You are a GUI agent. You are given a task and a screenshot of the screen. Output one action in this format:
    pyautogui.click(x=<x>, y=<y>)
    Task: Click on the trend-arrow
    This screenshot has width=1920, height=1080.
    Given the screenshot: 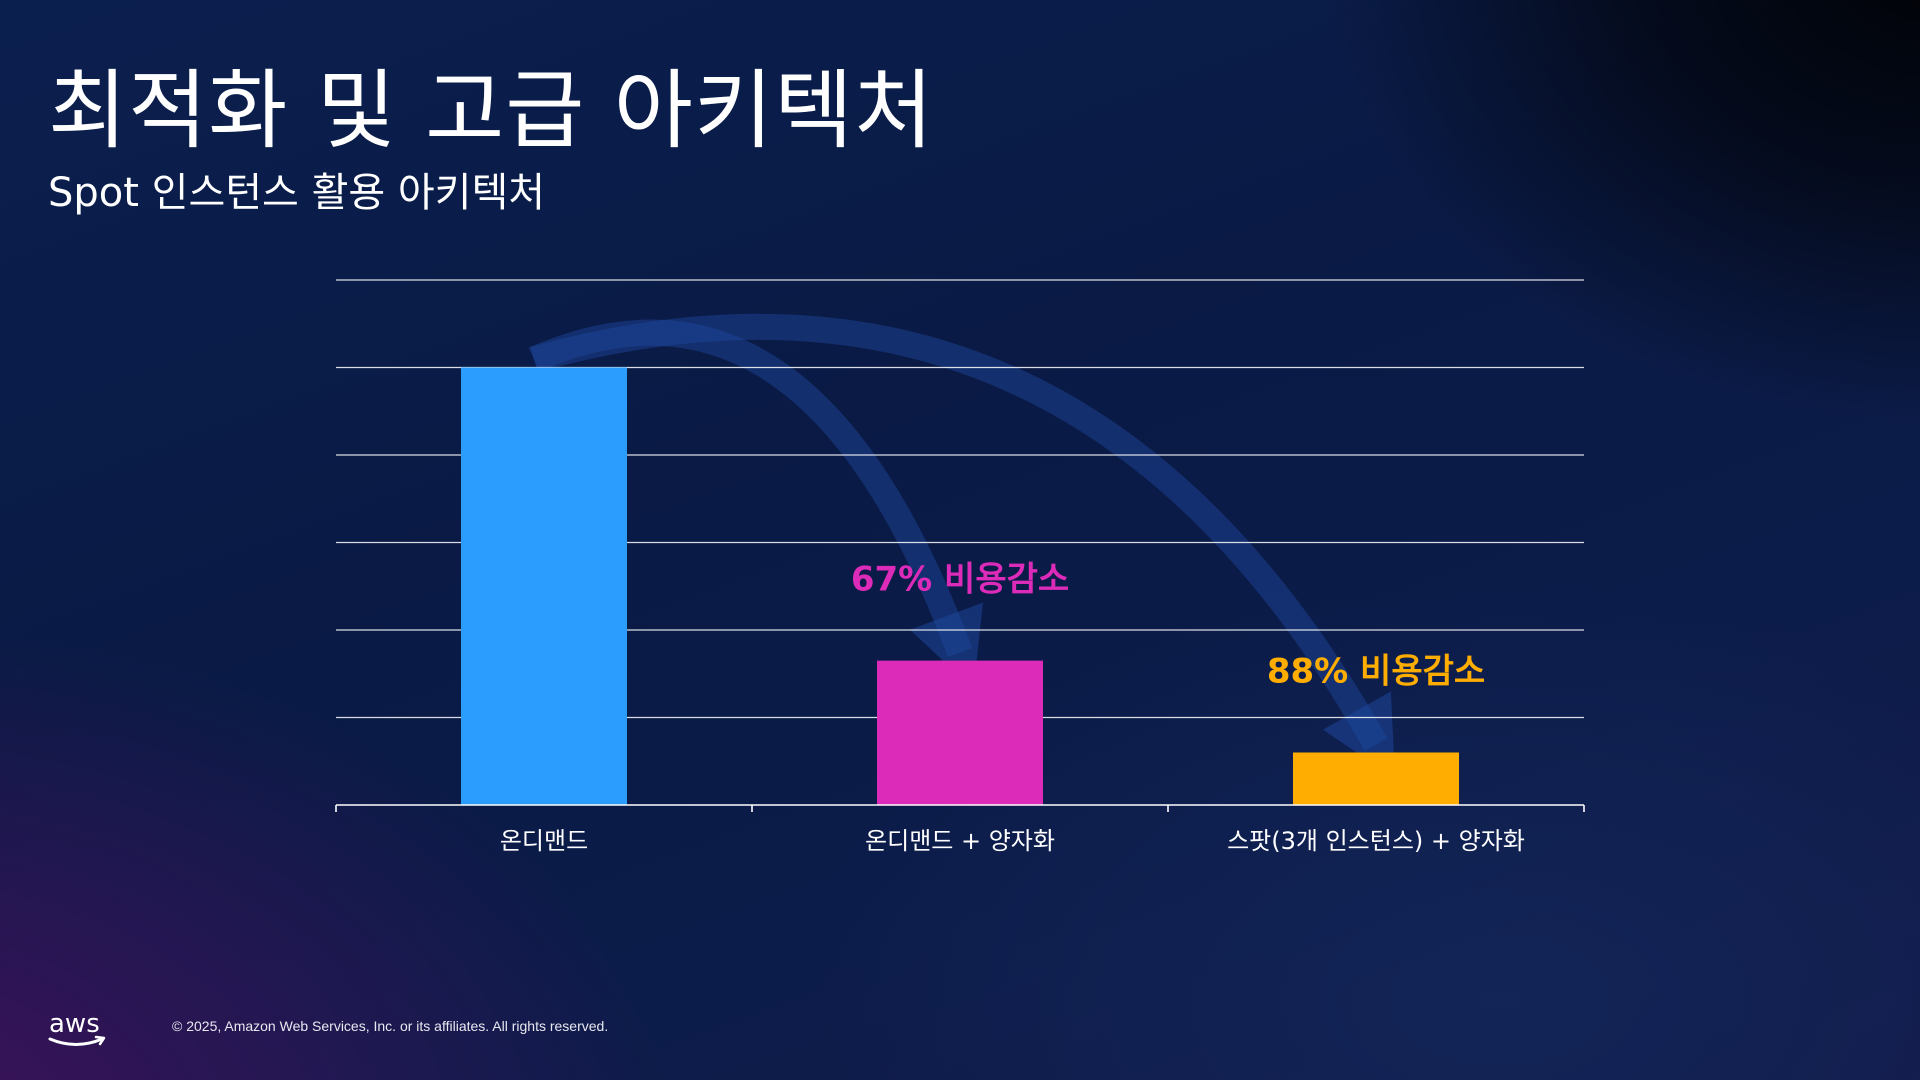 What is the action you would take?
    pyautogui.click(x=755, y=504)
    